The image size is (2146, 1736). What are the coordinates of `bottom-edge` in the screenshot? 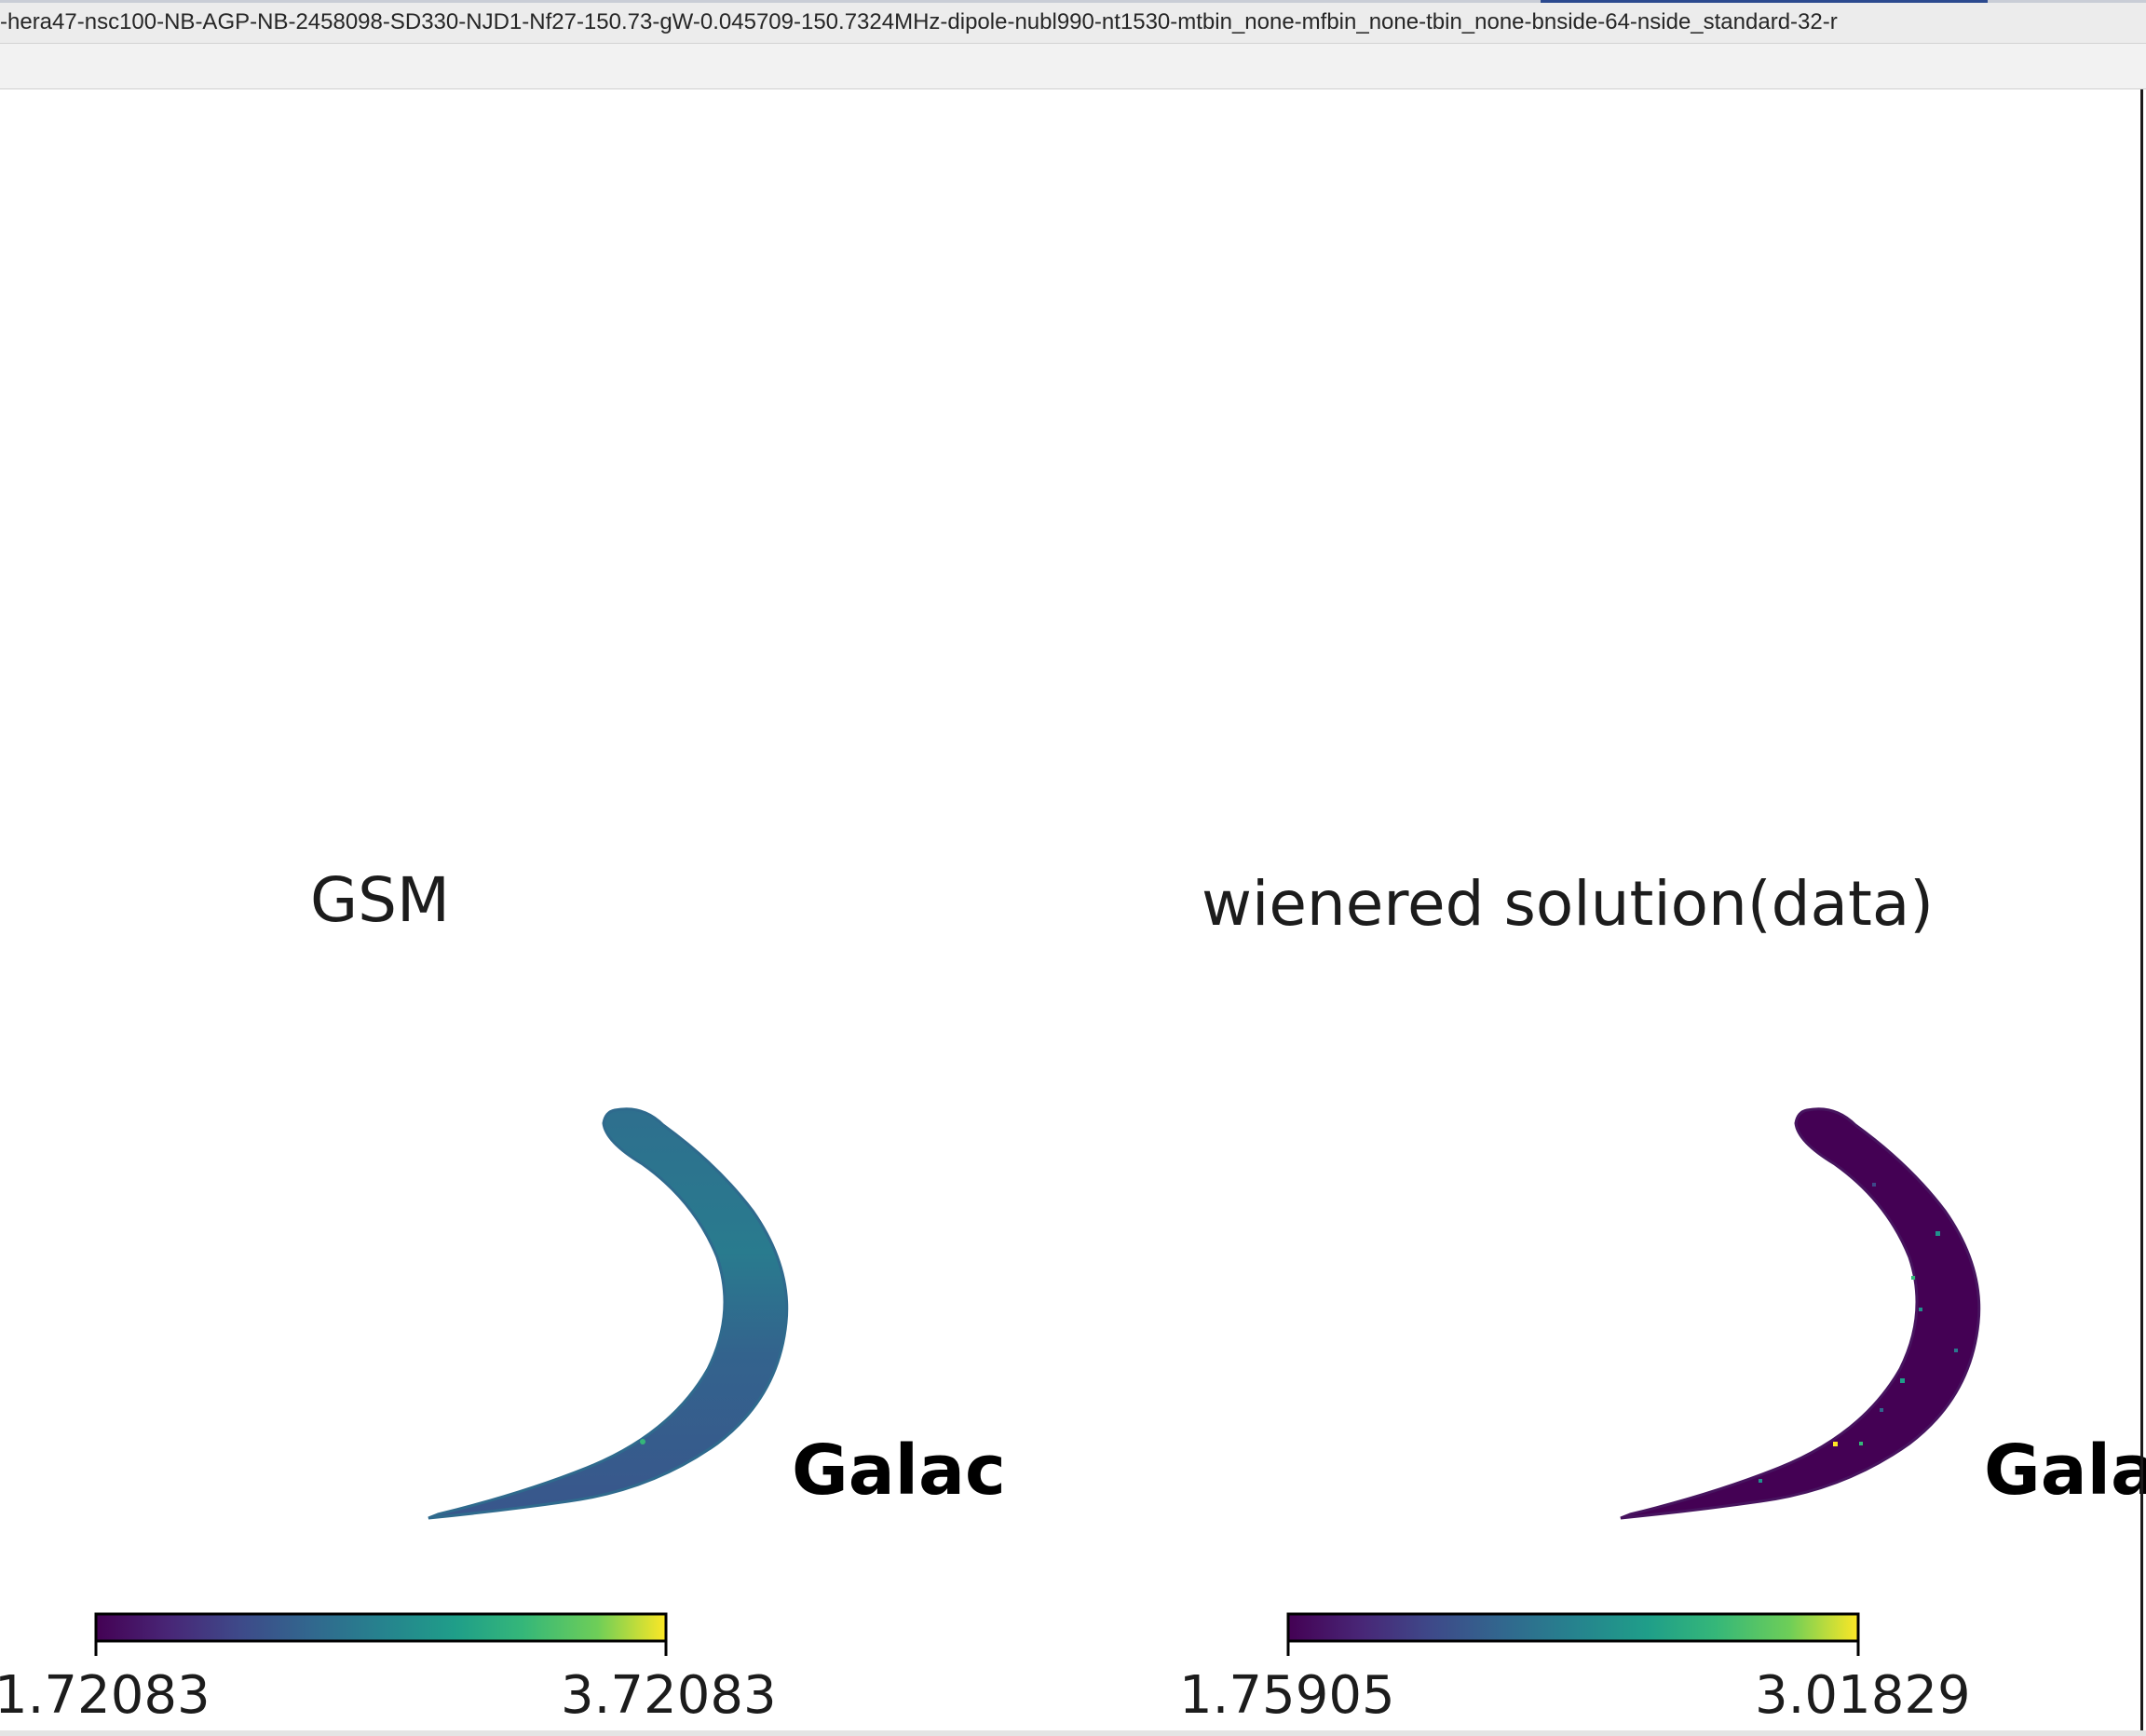 It's located at (1073, 1733).